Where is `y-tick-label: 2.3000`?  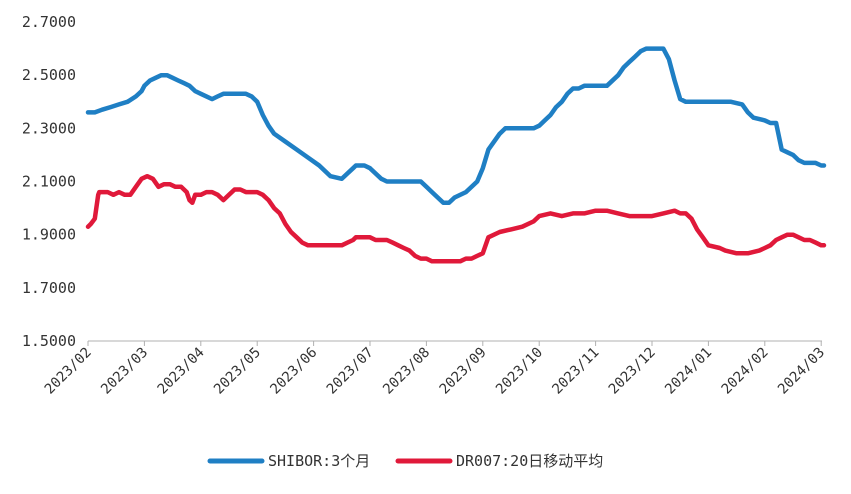
y-tick-label: 2.3000 is located at coordinates (49, 128).